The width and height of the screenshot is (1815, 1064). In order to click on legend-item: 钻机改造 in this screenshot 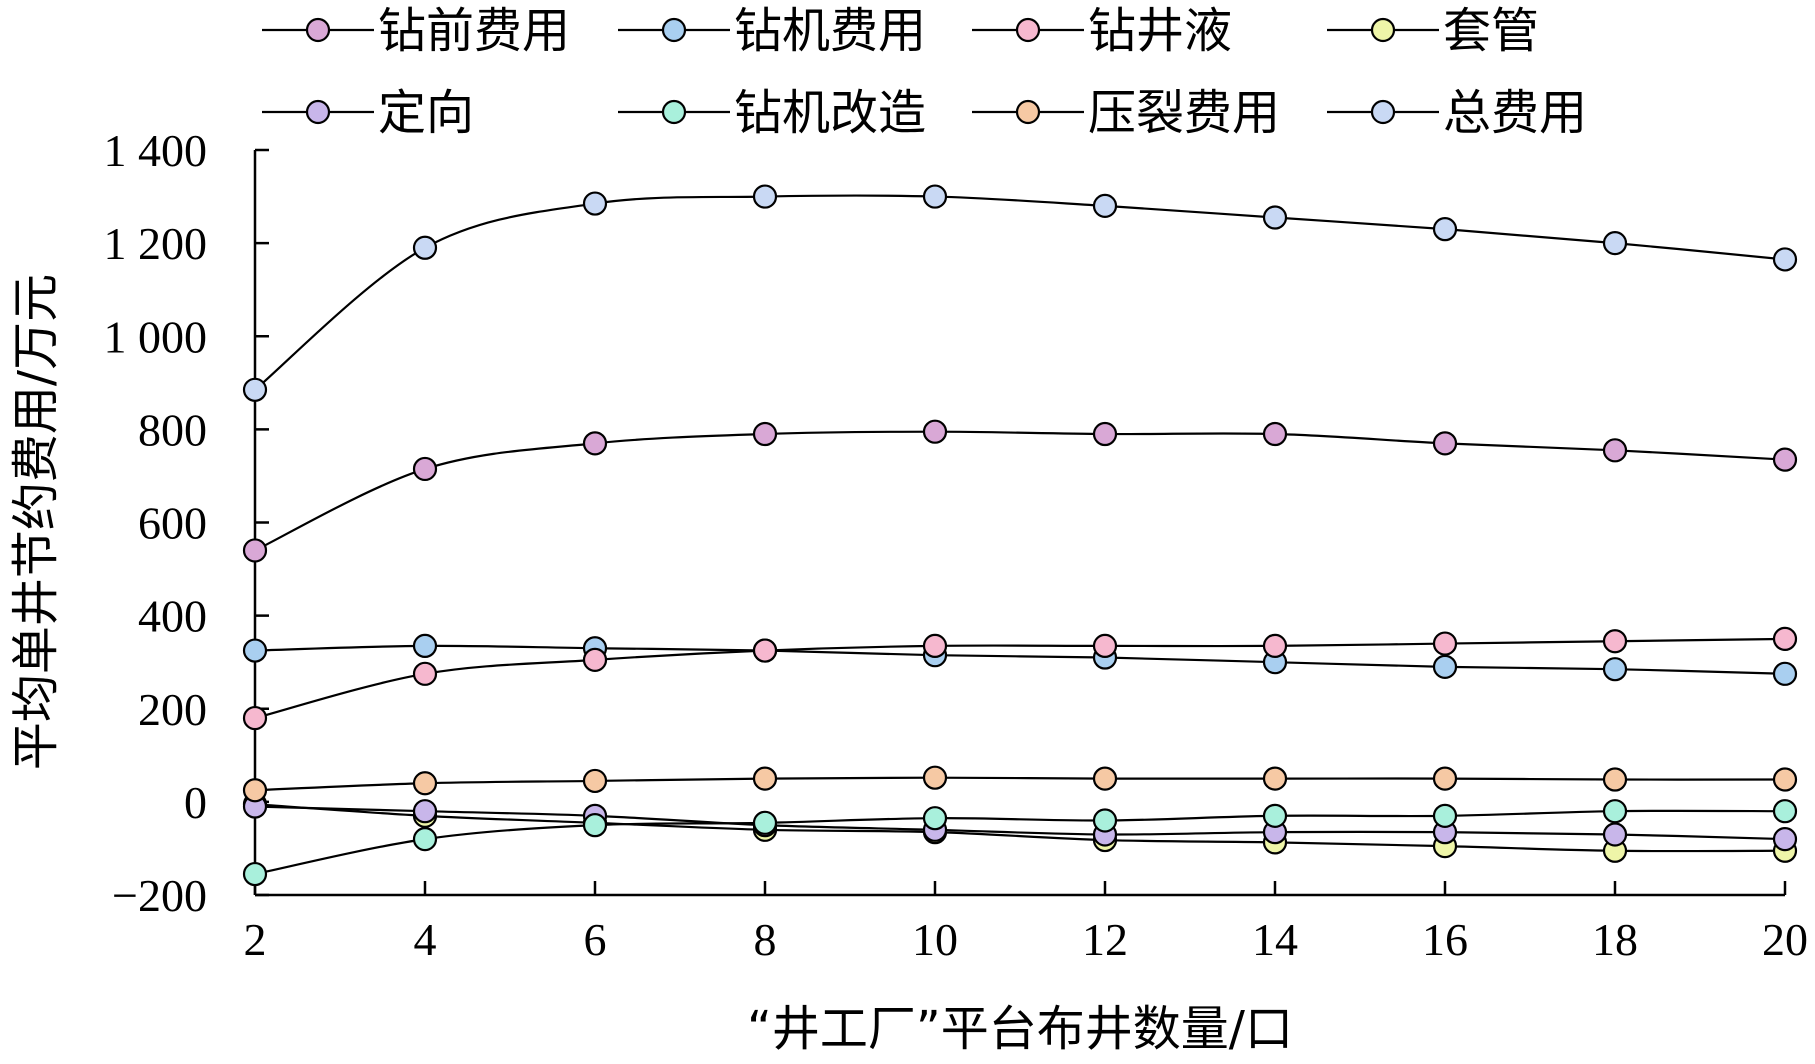, I will do `click(772, 113)`.